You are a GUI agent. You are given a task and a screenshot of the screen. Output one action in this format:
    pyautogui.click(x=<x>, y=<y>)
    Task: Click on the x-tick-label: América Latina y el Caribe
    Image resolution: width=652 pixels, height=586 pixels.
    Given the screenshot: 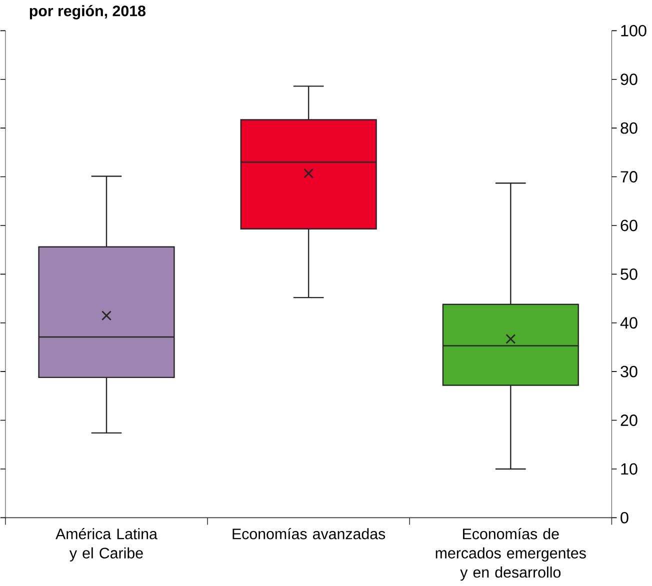 What is the action you would take?
    pyautogui.click(x=107, y=545)
    